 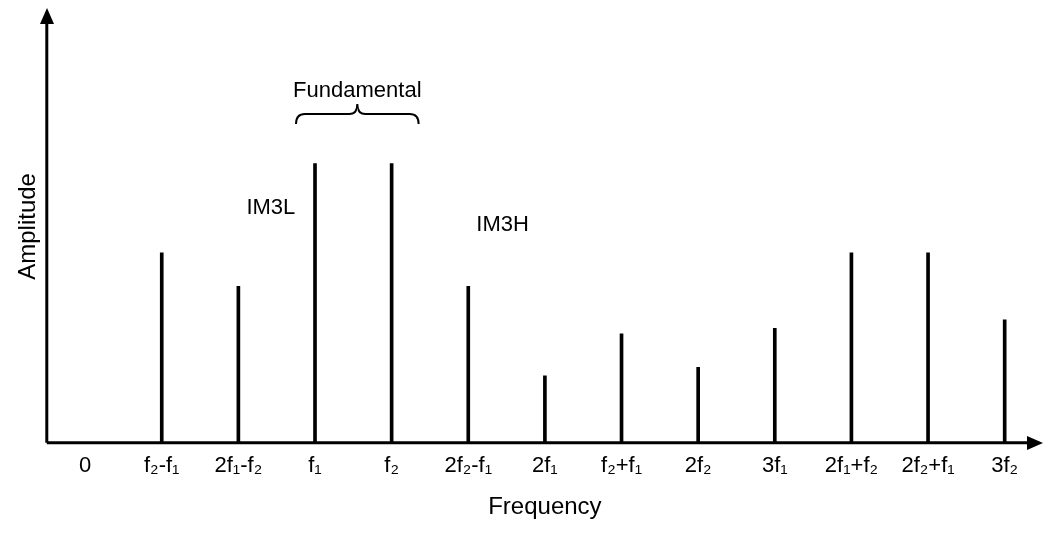 I want to click on annotation: IM3L, so click(x=271, y=207).